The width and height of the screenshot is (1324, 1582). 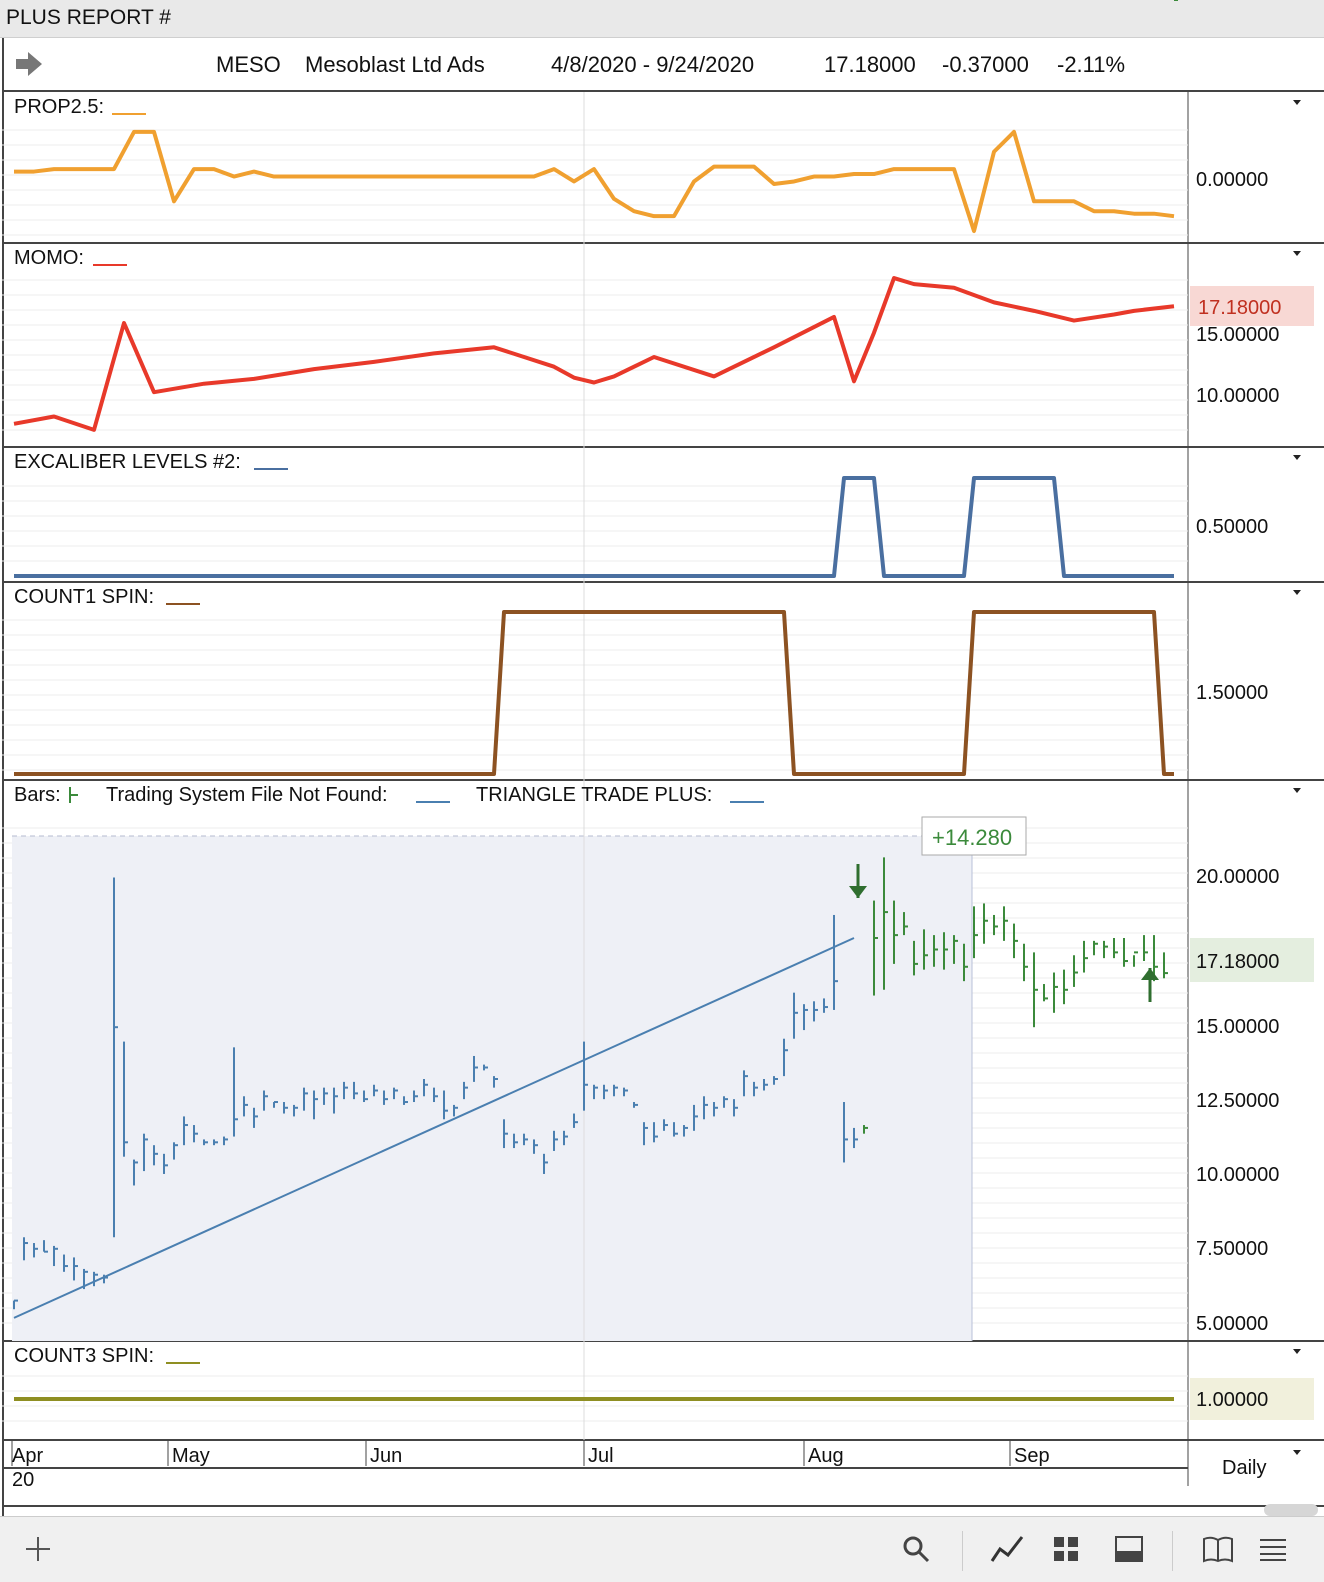 What do you see at coordinates (858, 881) in the screenshot?
I see `entry-arrow-icon` at bounding box center [858, 881].